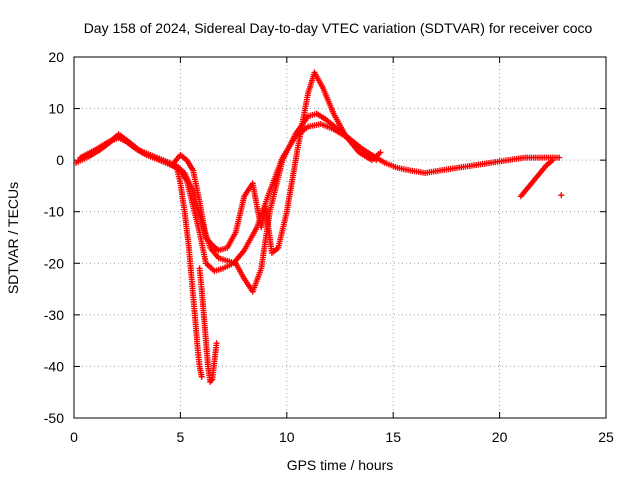 The image size is (640, 480). I want to click on series-dip-a, so click(189, 271).